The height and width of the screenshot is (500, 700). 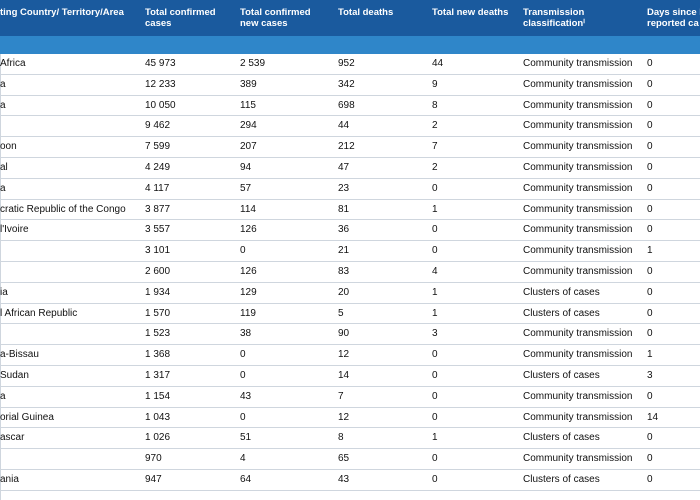 What do you see at coordinates (62, 12) in the screenshot?
I see `header-country: ting Country/ Territory/Area` at bounding box center [62, 12].